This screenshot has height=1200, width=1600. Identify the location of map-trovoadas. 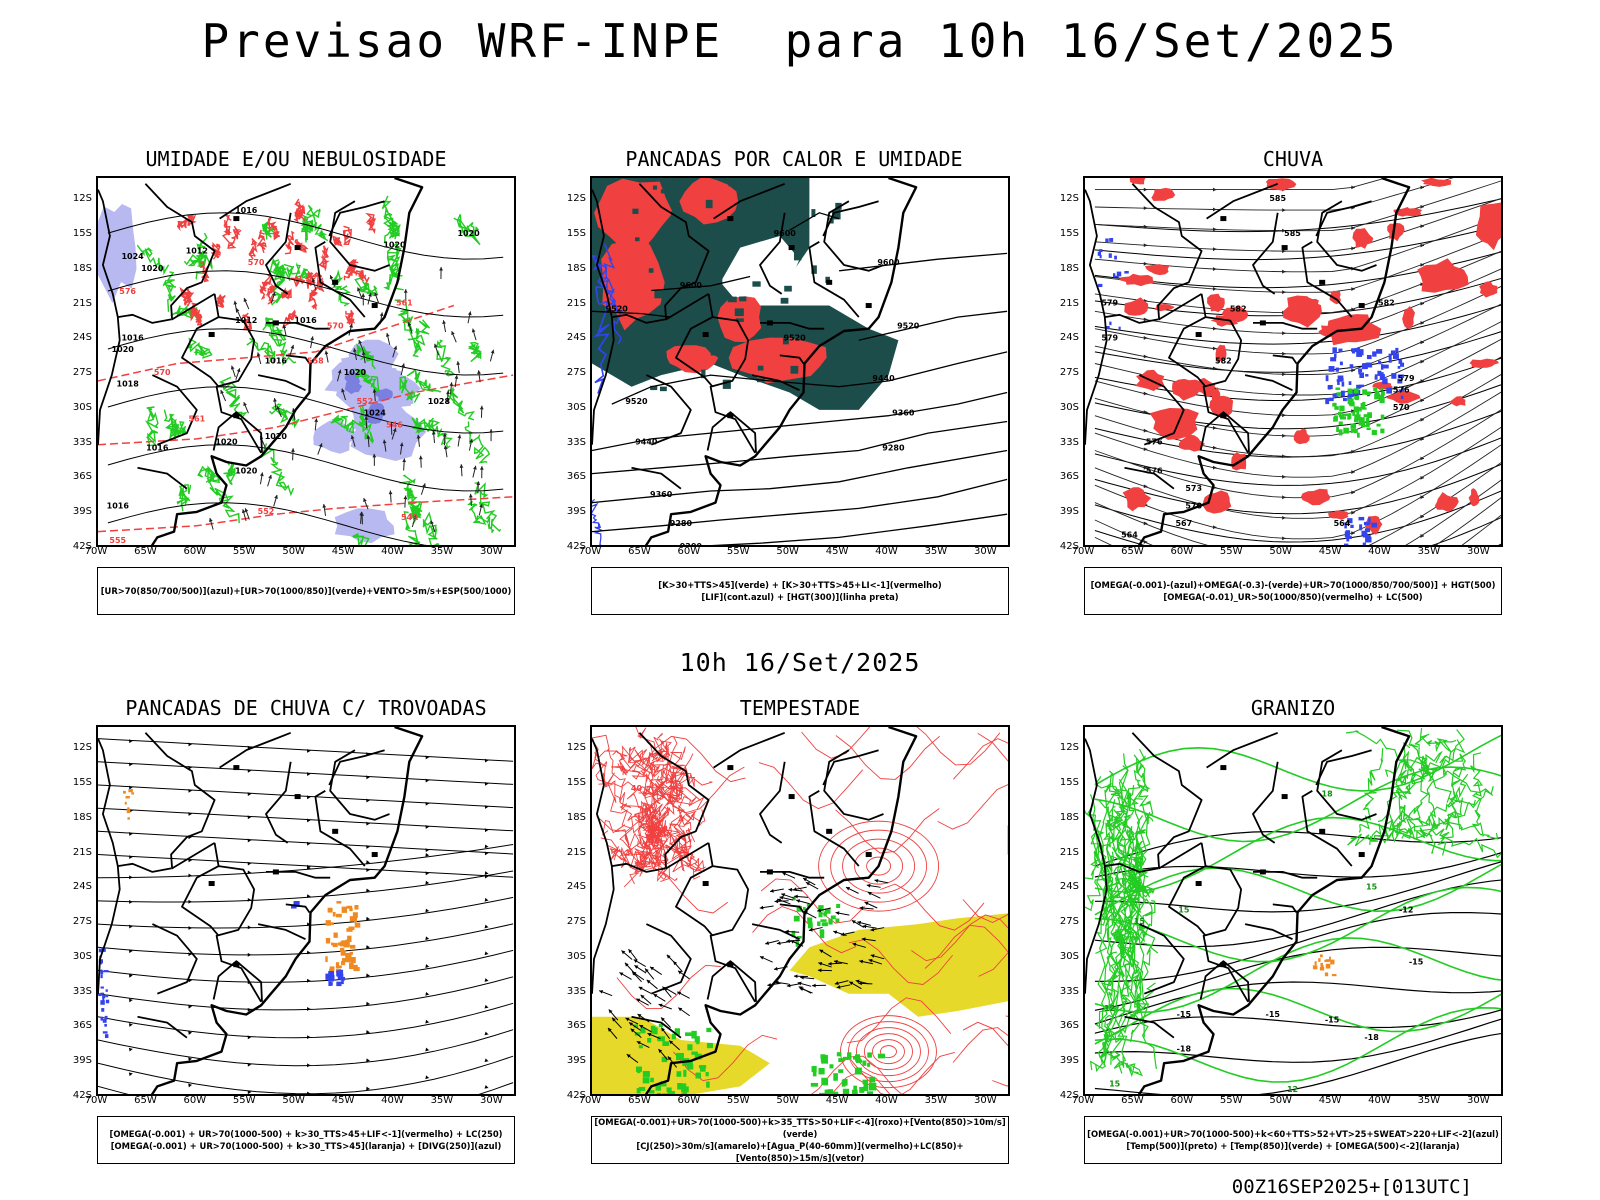
(306, 910).